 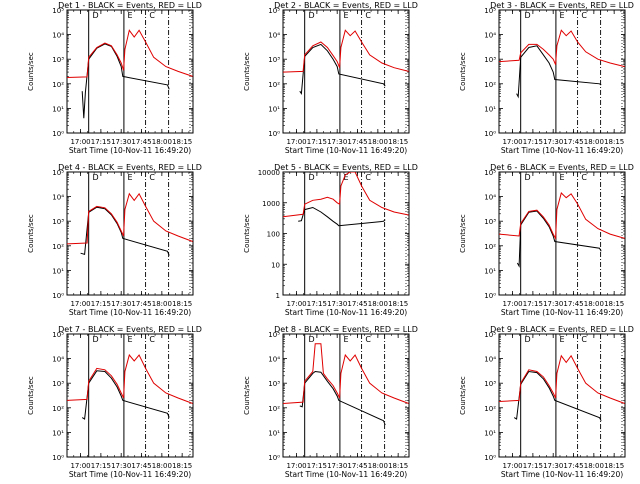 What do you see at coordinates (275, 265) in the screenshot?
I see `y-tick-label: 10` at bounding box center [275, 265].